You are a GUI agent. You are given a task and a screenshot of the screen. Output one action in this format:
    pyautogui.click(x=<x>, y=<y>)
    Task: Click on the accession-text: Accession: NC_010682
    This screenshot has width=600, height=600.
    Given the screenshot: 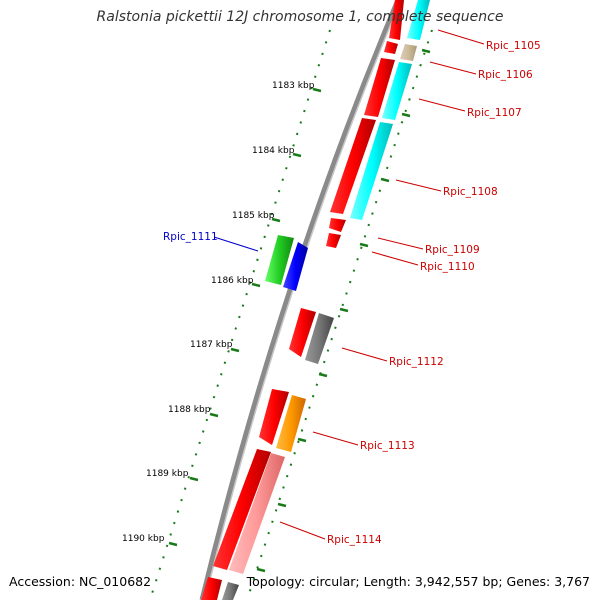 What is the action you would take?
    pyautogui.click(x=80, y=581)
    